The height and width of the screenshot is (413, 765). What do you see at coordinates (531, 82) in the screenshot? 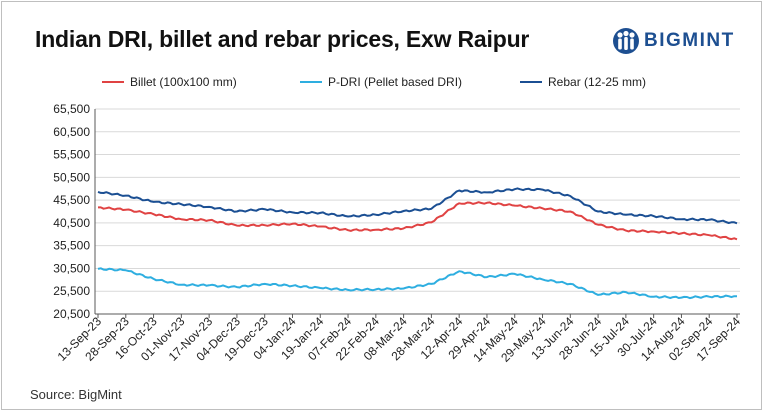
I see `legend-swatch-rebar` at bounding box center [531, 82].